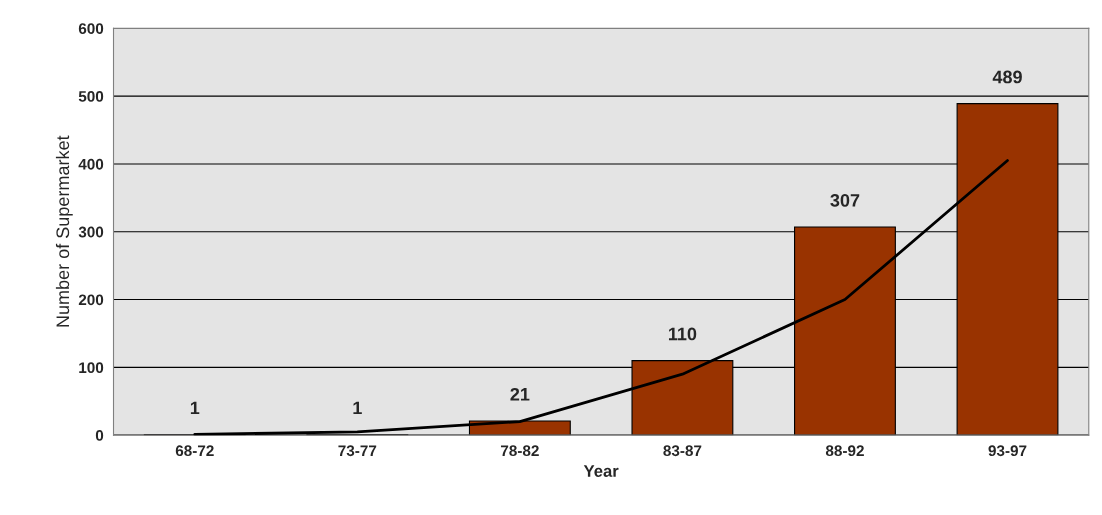 The width and height of the screenshot is (1102, 515). I want to click on y-tick-label: 100, so click(91, 368).